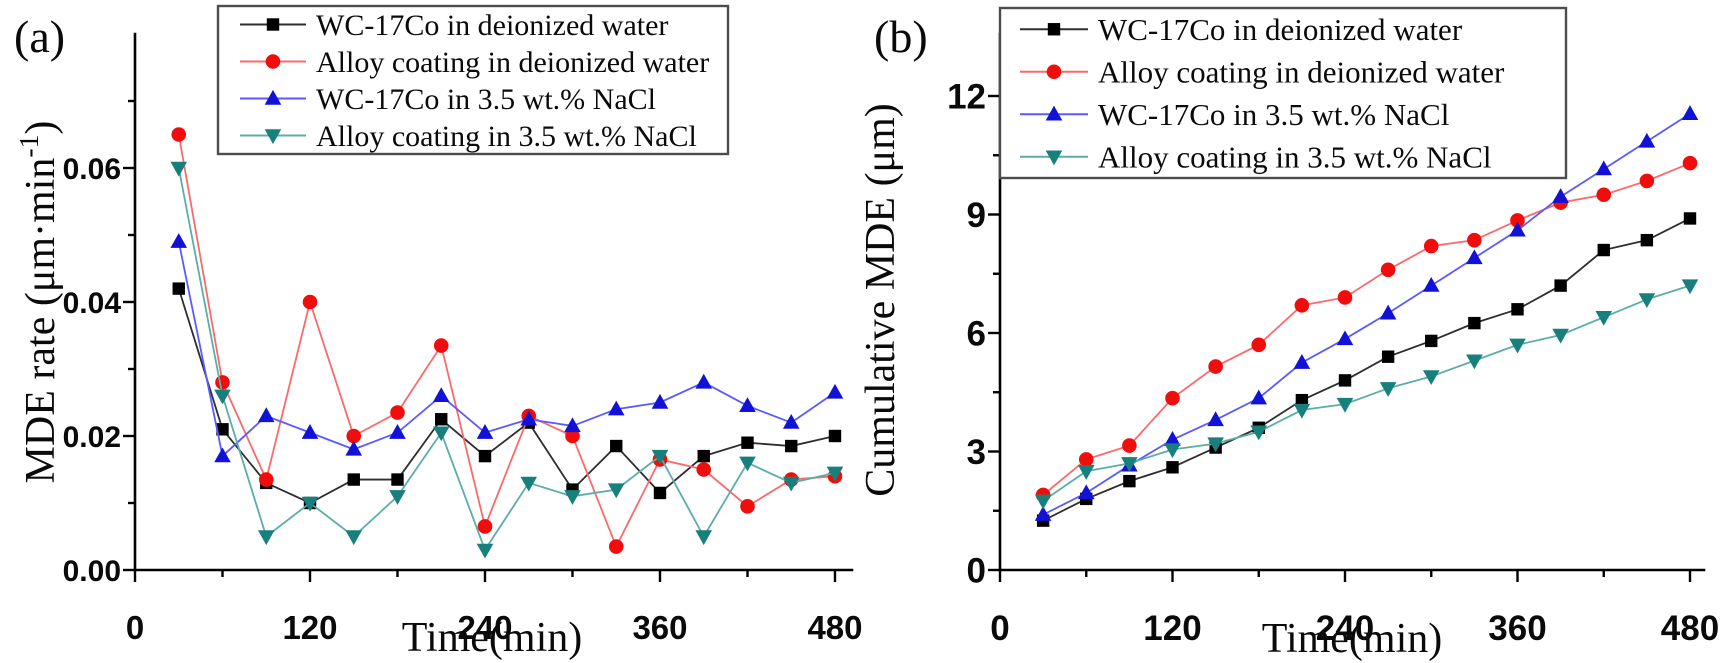 This screenshot has width=1720, height=663. Describe the element at coordinates (976, 334) in the screenshot. I see `y-tick-label: 6` at that location.